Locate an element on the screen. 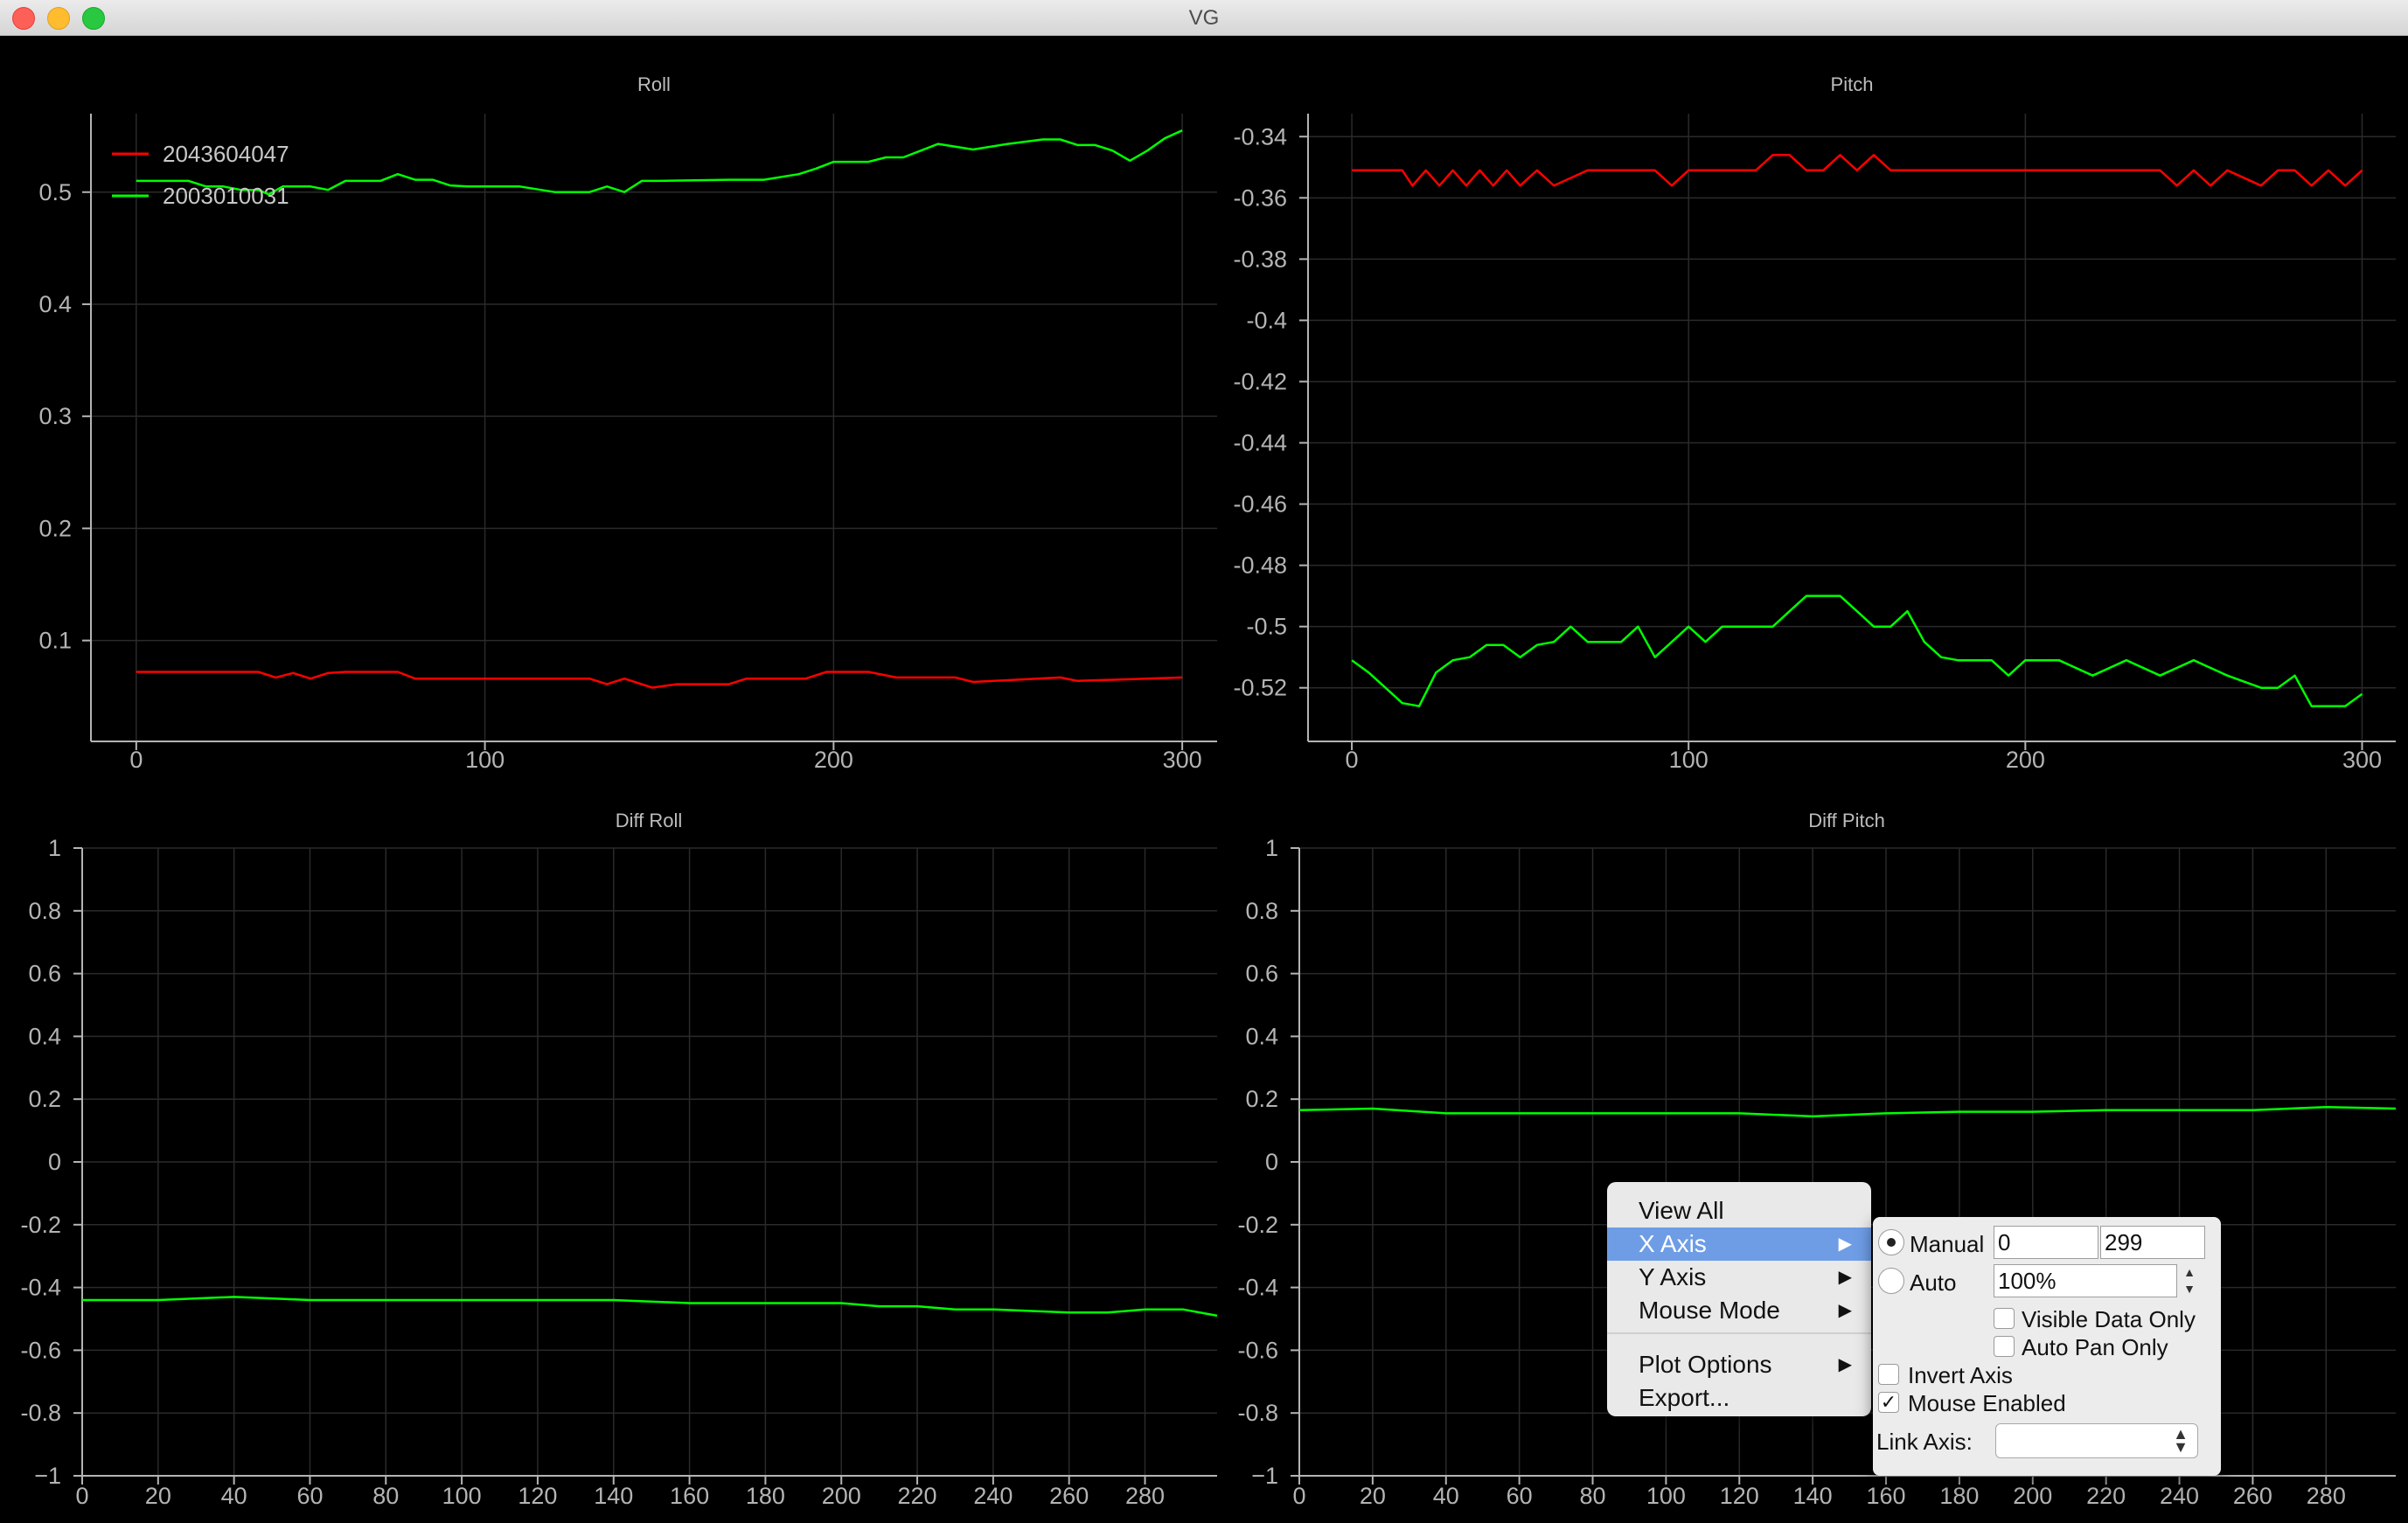 The image size is (2408, 1523). y-tick-label: -0.38 is located at coordinates (1260, 259).